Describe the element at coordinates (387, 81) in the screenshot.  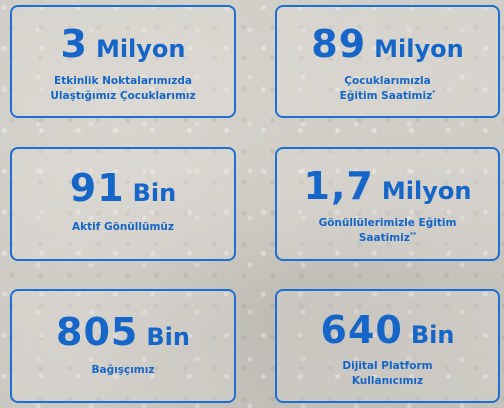
I see `stat-caption-line: Çocuklarımızla` at that location.